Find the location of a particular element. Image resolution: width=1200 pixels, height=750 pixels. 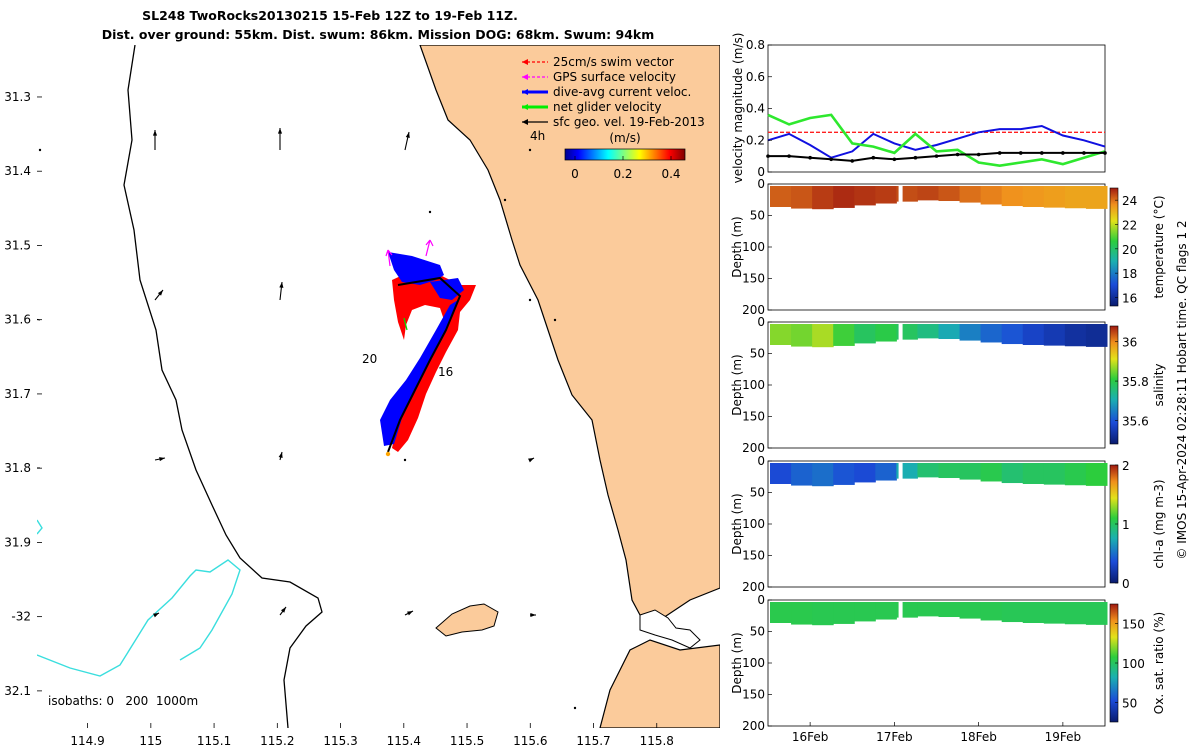

section-colorbar-label: Ox. sat. ratio (%) is located at coordinates (1159, 663).